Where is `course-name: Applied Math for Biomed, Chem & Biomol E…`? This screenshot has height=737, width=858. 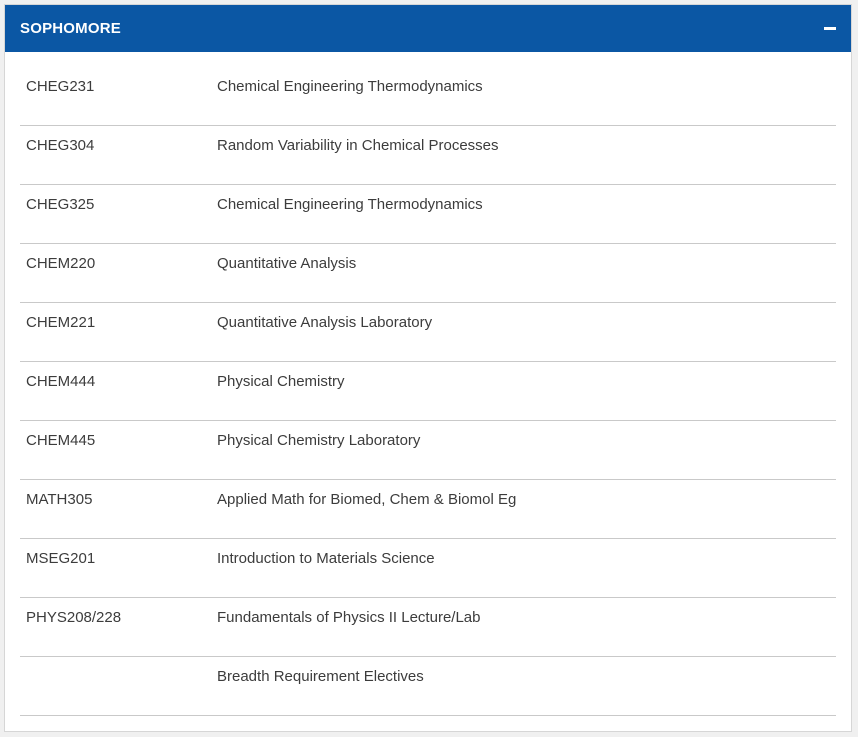 course-name: Applied Math for Biomed, Chem & Biomol E… is located at coordinates (367, 499).